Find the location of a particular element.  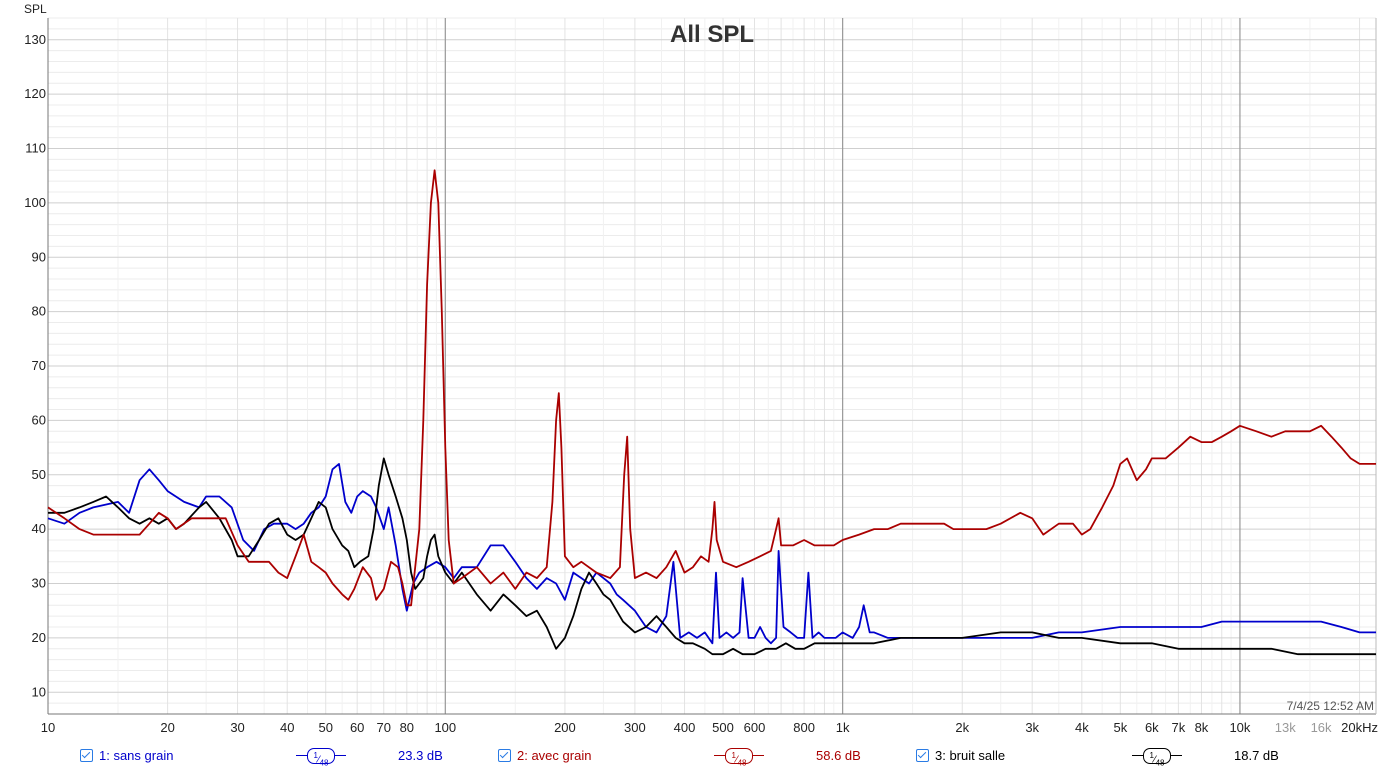

chart-title: All SPL is located at coordinates (712, 34).